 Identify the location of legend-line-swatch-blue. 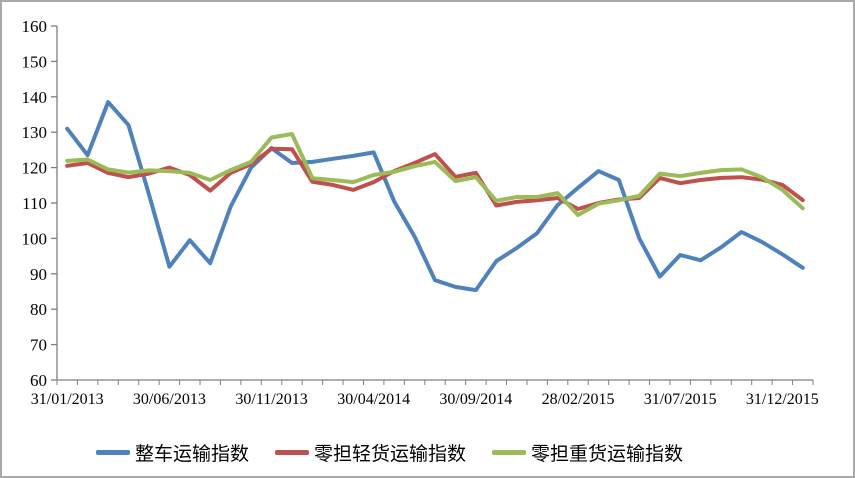
(113, 452).